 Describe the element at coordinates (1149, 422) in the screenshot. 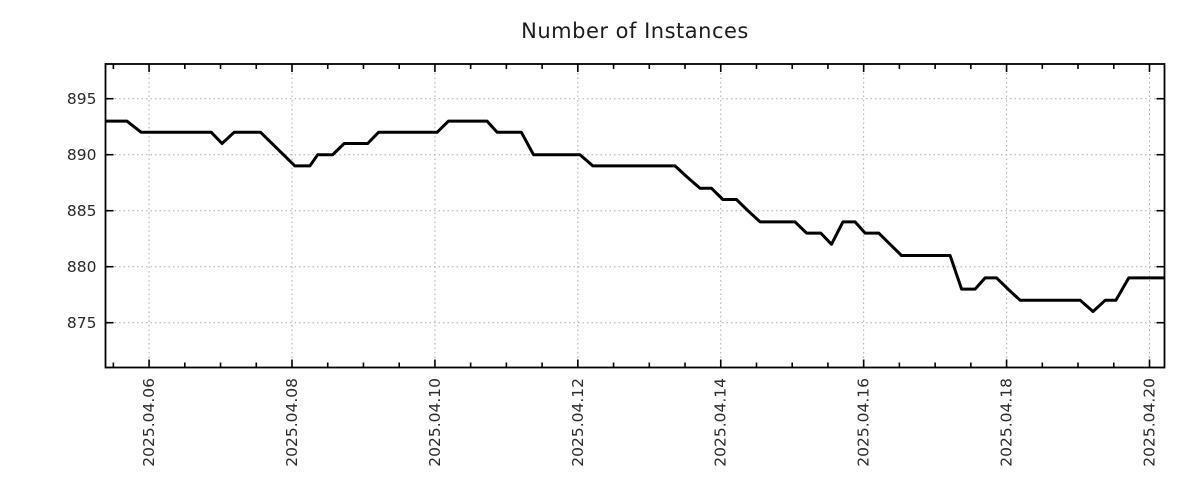

I see `x-tick-label: 2025.04.20` at that location.